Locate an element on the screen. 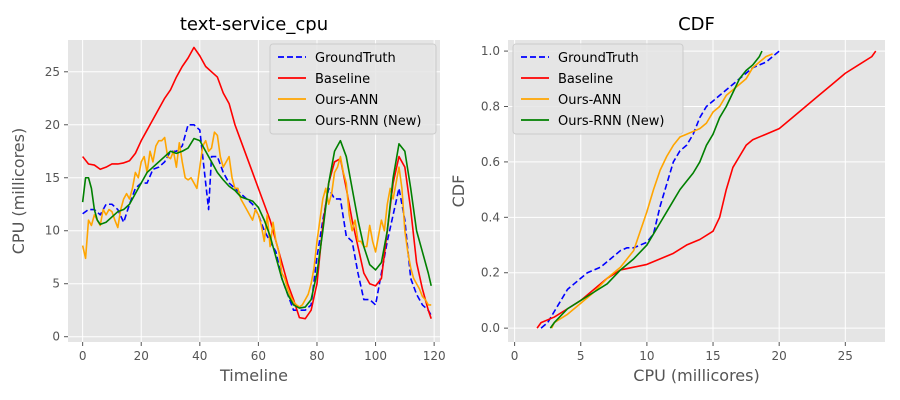 Image resolution: width=900 pixels, height=400 pixels. x-axis-label: CPU (millicores) is located at coordinates (696, 375).